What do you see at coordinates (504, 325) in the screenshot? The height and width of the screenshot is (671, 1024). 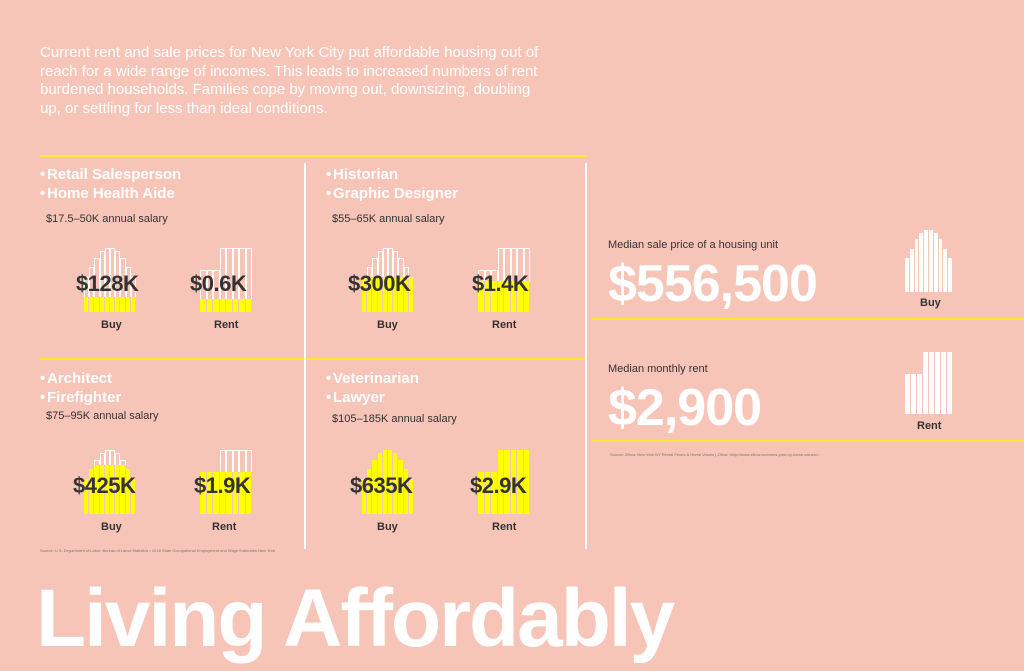 I see `rent-caption: Rent` at bounding box center [504, 325].